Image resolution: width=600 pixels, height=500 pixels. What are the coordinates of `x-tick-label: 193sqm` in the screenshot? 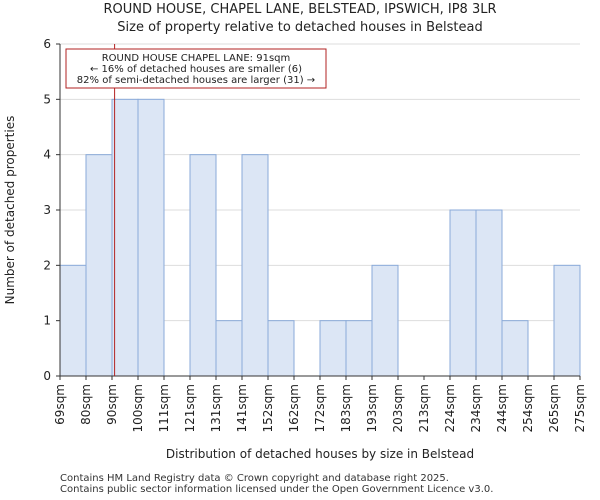 It's located at (372, 408).